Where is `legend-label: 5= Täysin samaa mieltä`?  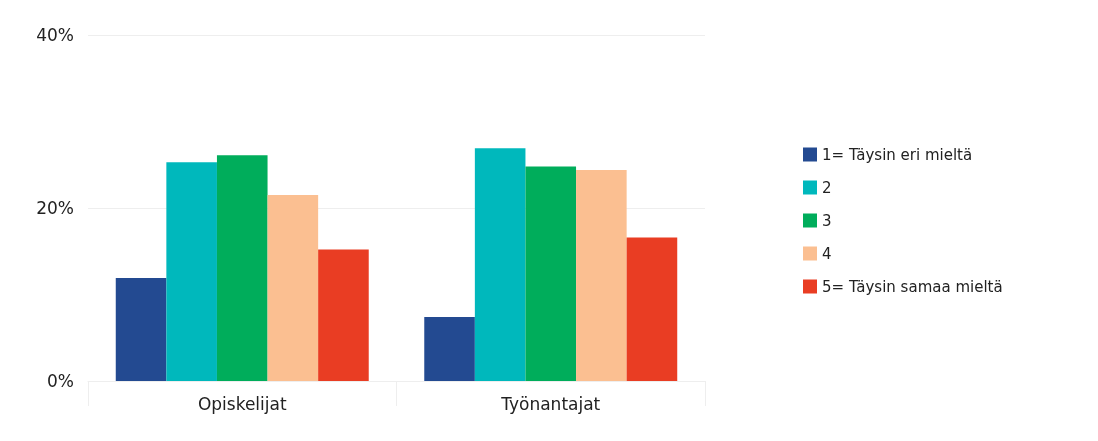 legend-label: 5= Täysin samaa mieltä is located at coordinates (912, 286).